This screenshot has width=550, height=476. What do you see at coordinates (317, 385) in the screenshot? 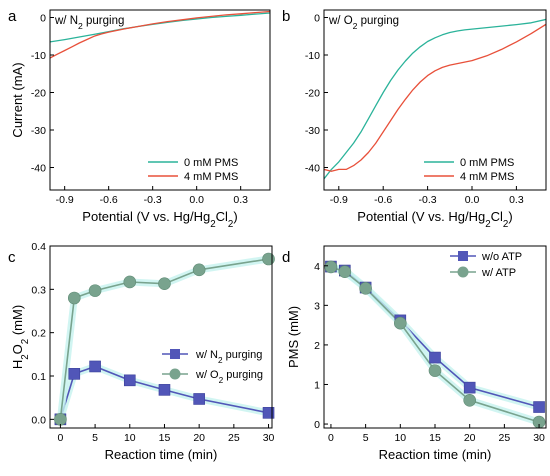
I see `y-tick-label: 1` at bounding box center [317, 385].